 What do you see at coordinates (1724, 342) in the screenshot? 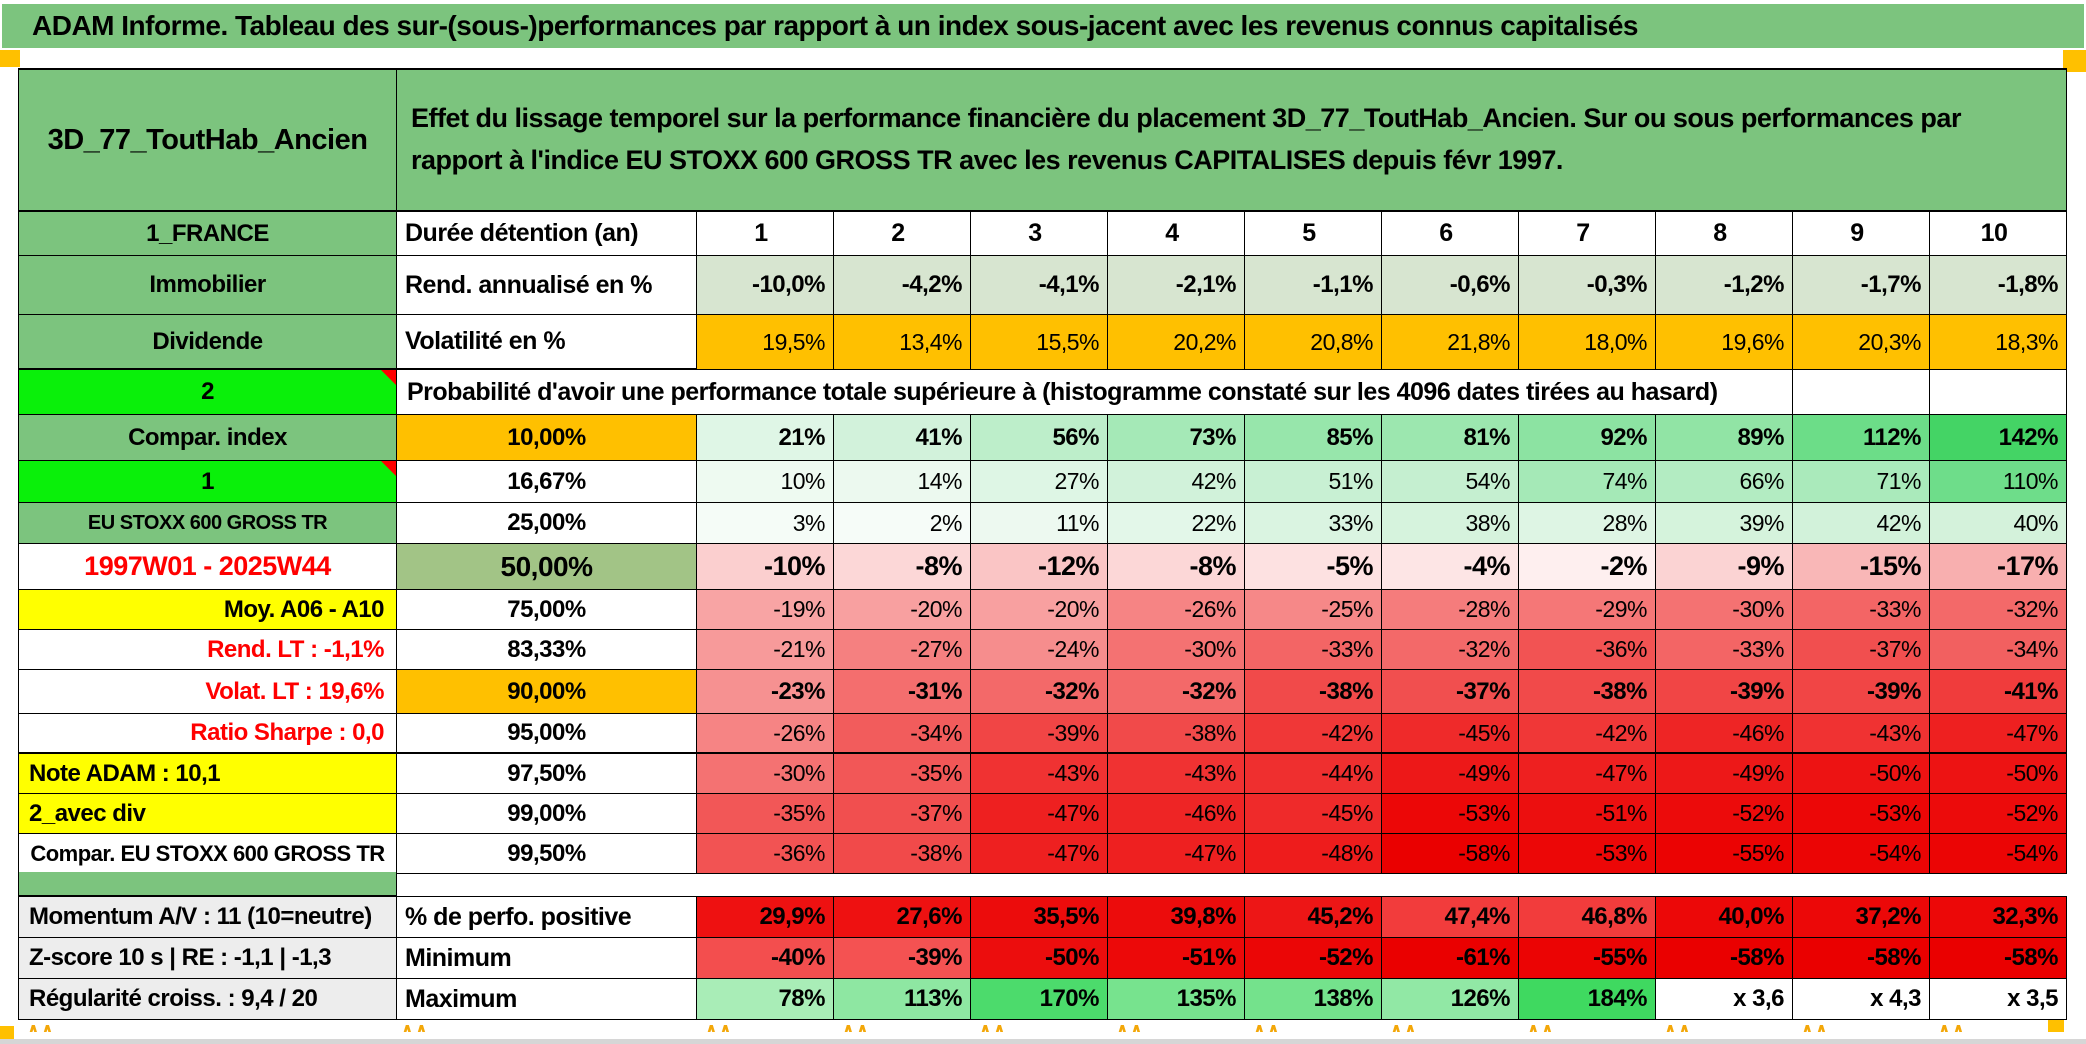
I see `table-cell: 19,6%` at bounding box center [1724, 342].